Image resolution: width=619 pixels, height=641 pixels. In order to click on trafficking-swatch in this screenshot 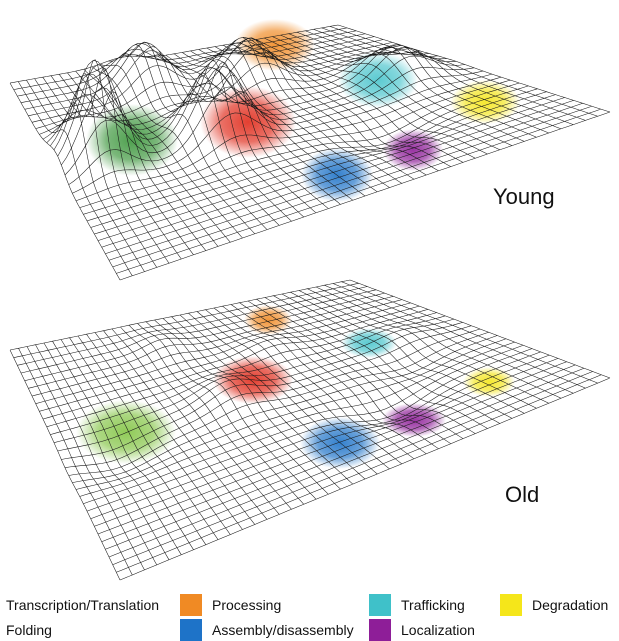, I will do `click(380, 605)`.